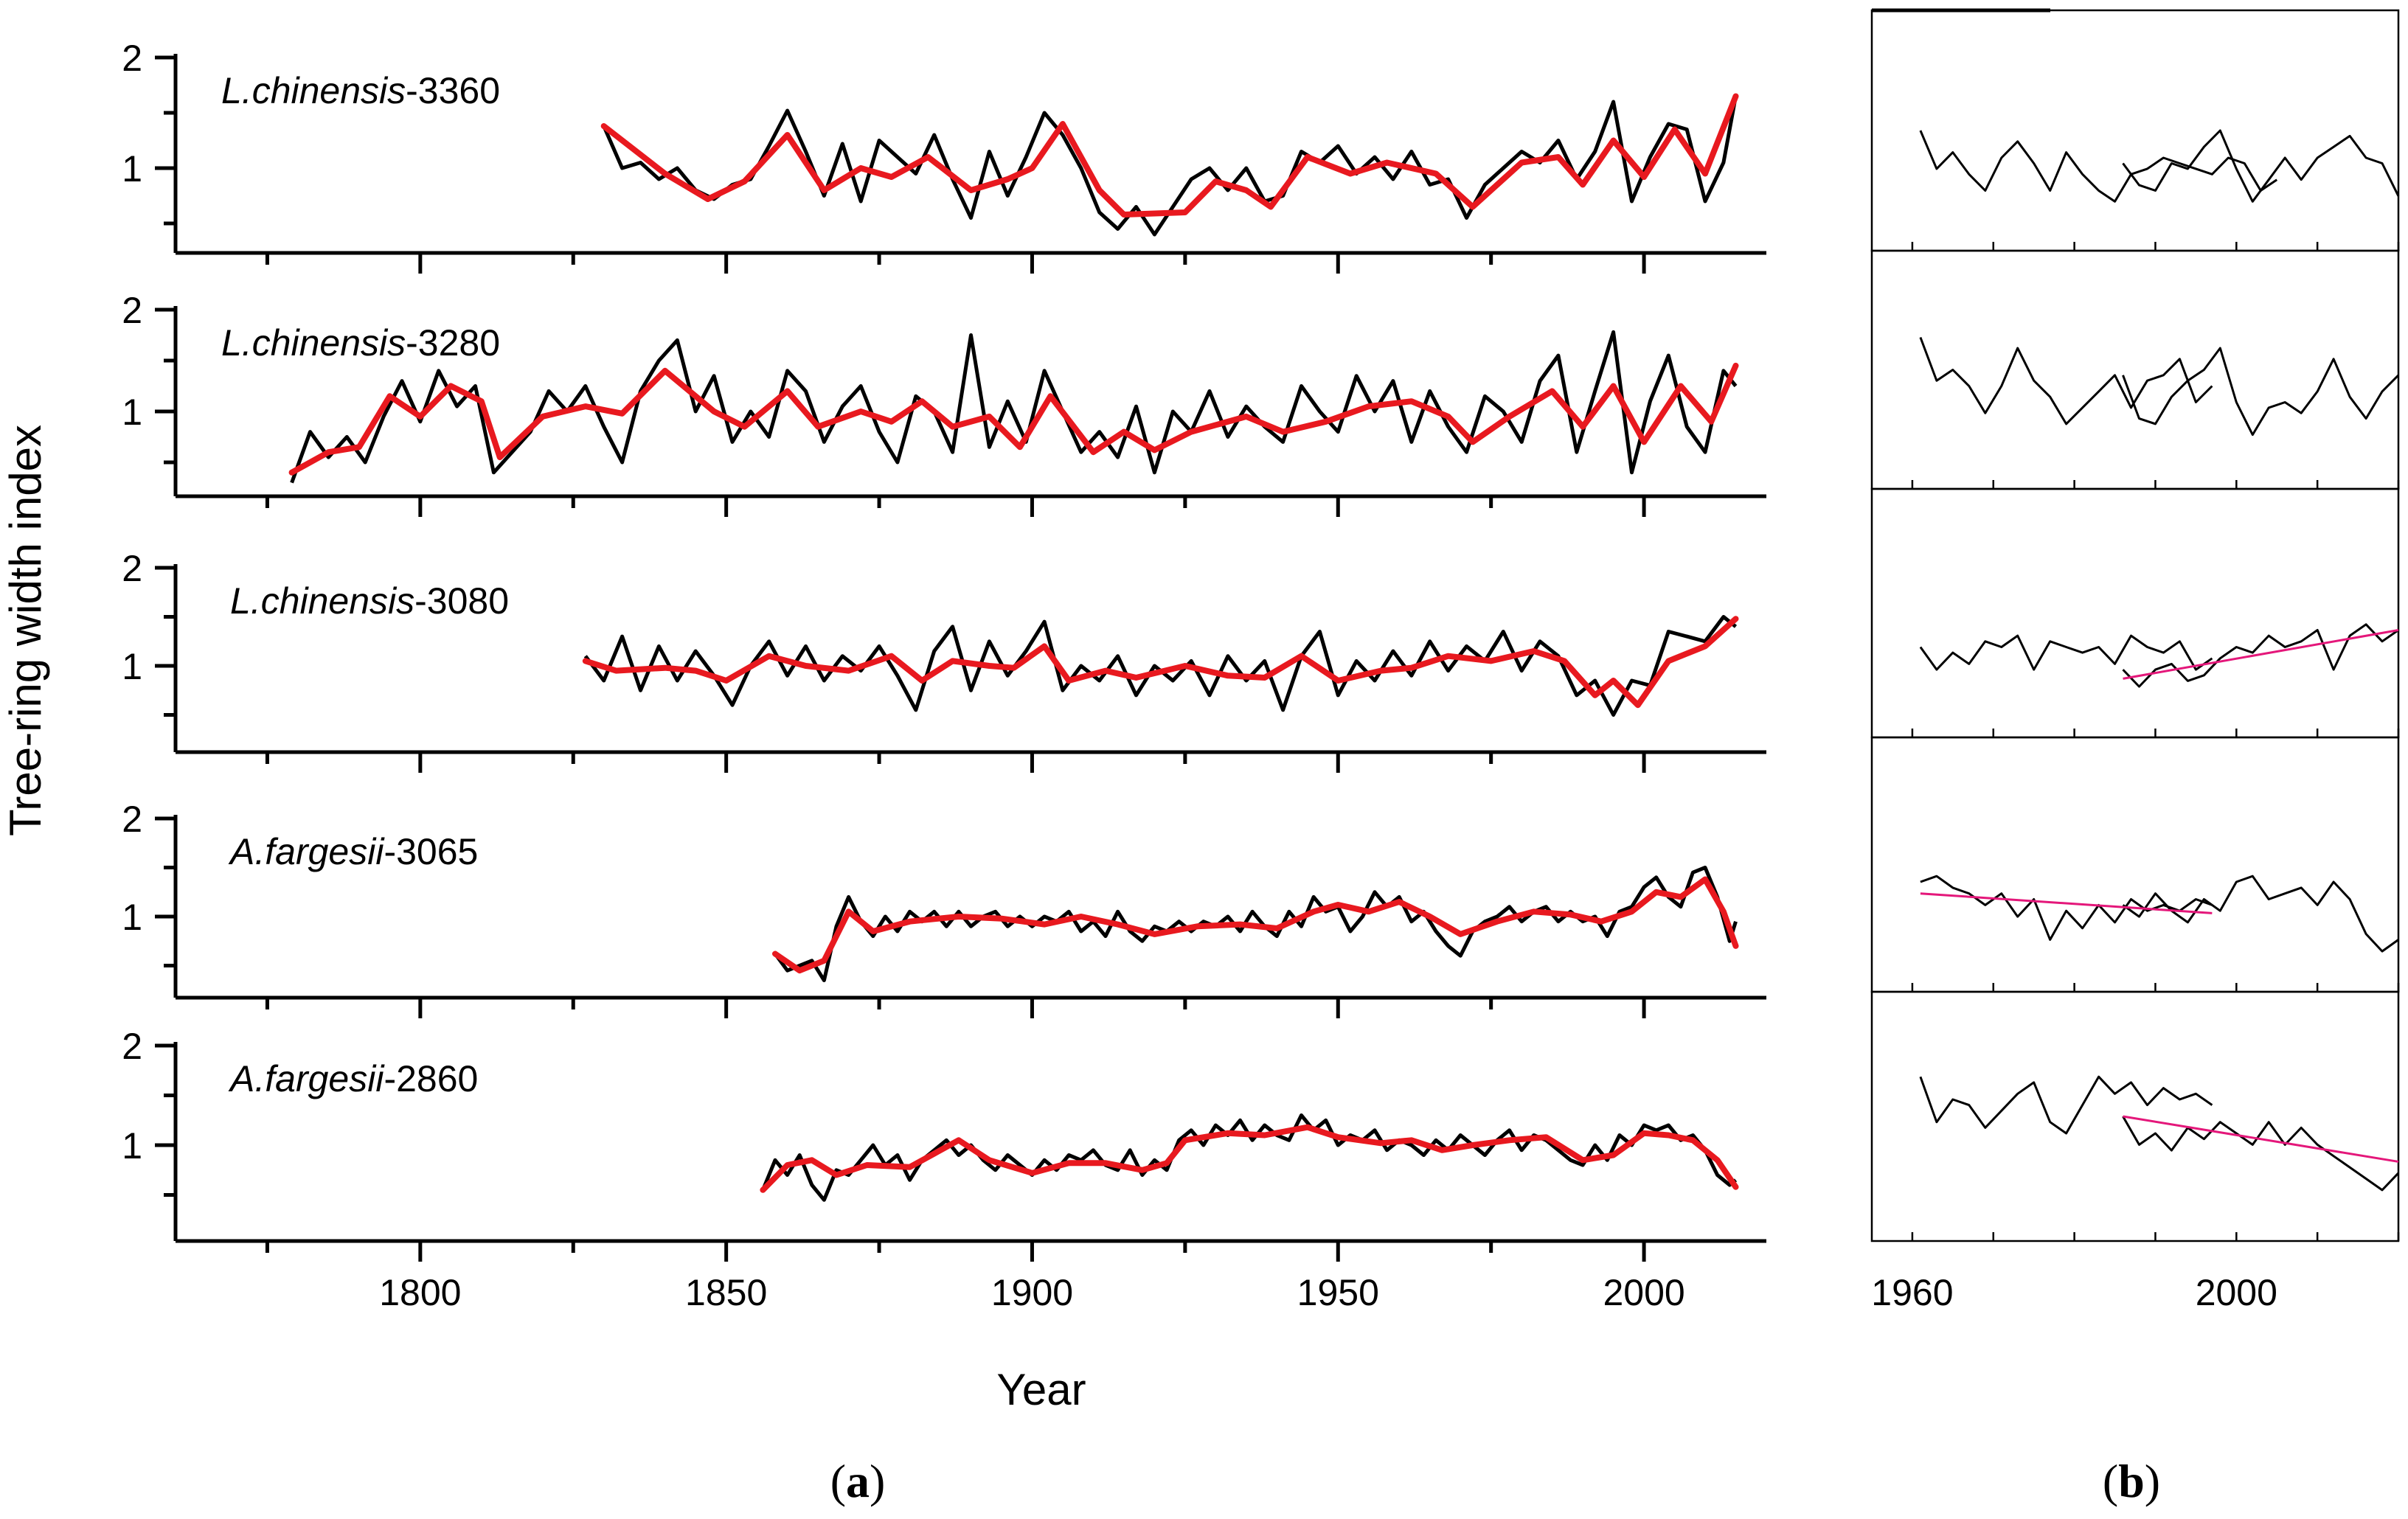 The height and width of the screenshot is (1519, 2408). I want to click on a-ytick-label-4-2: 2, so click(132, 819).